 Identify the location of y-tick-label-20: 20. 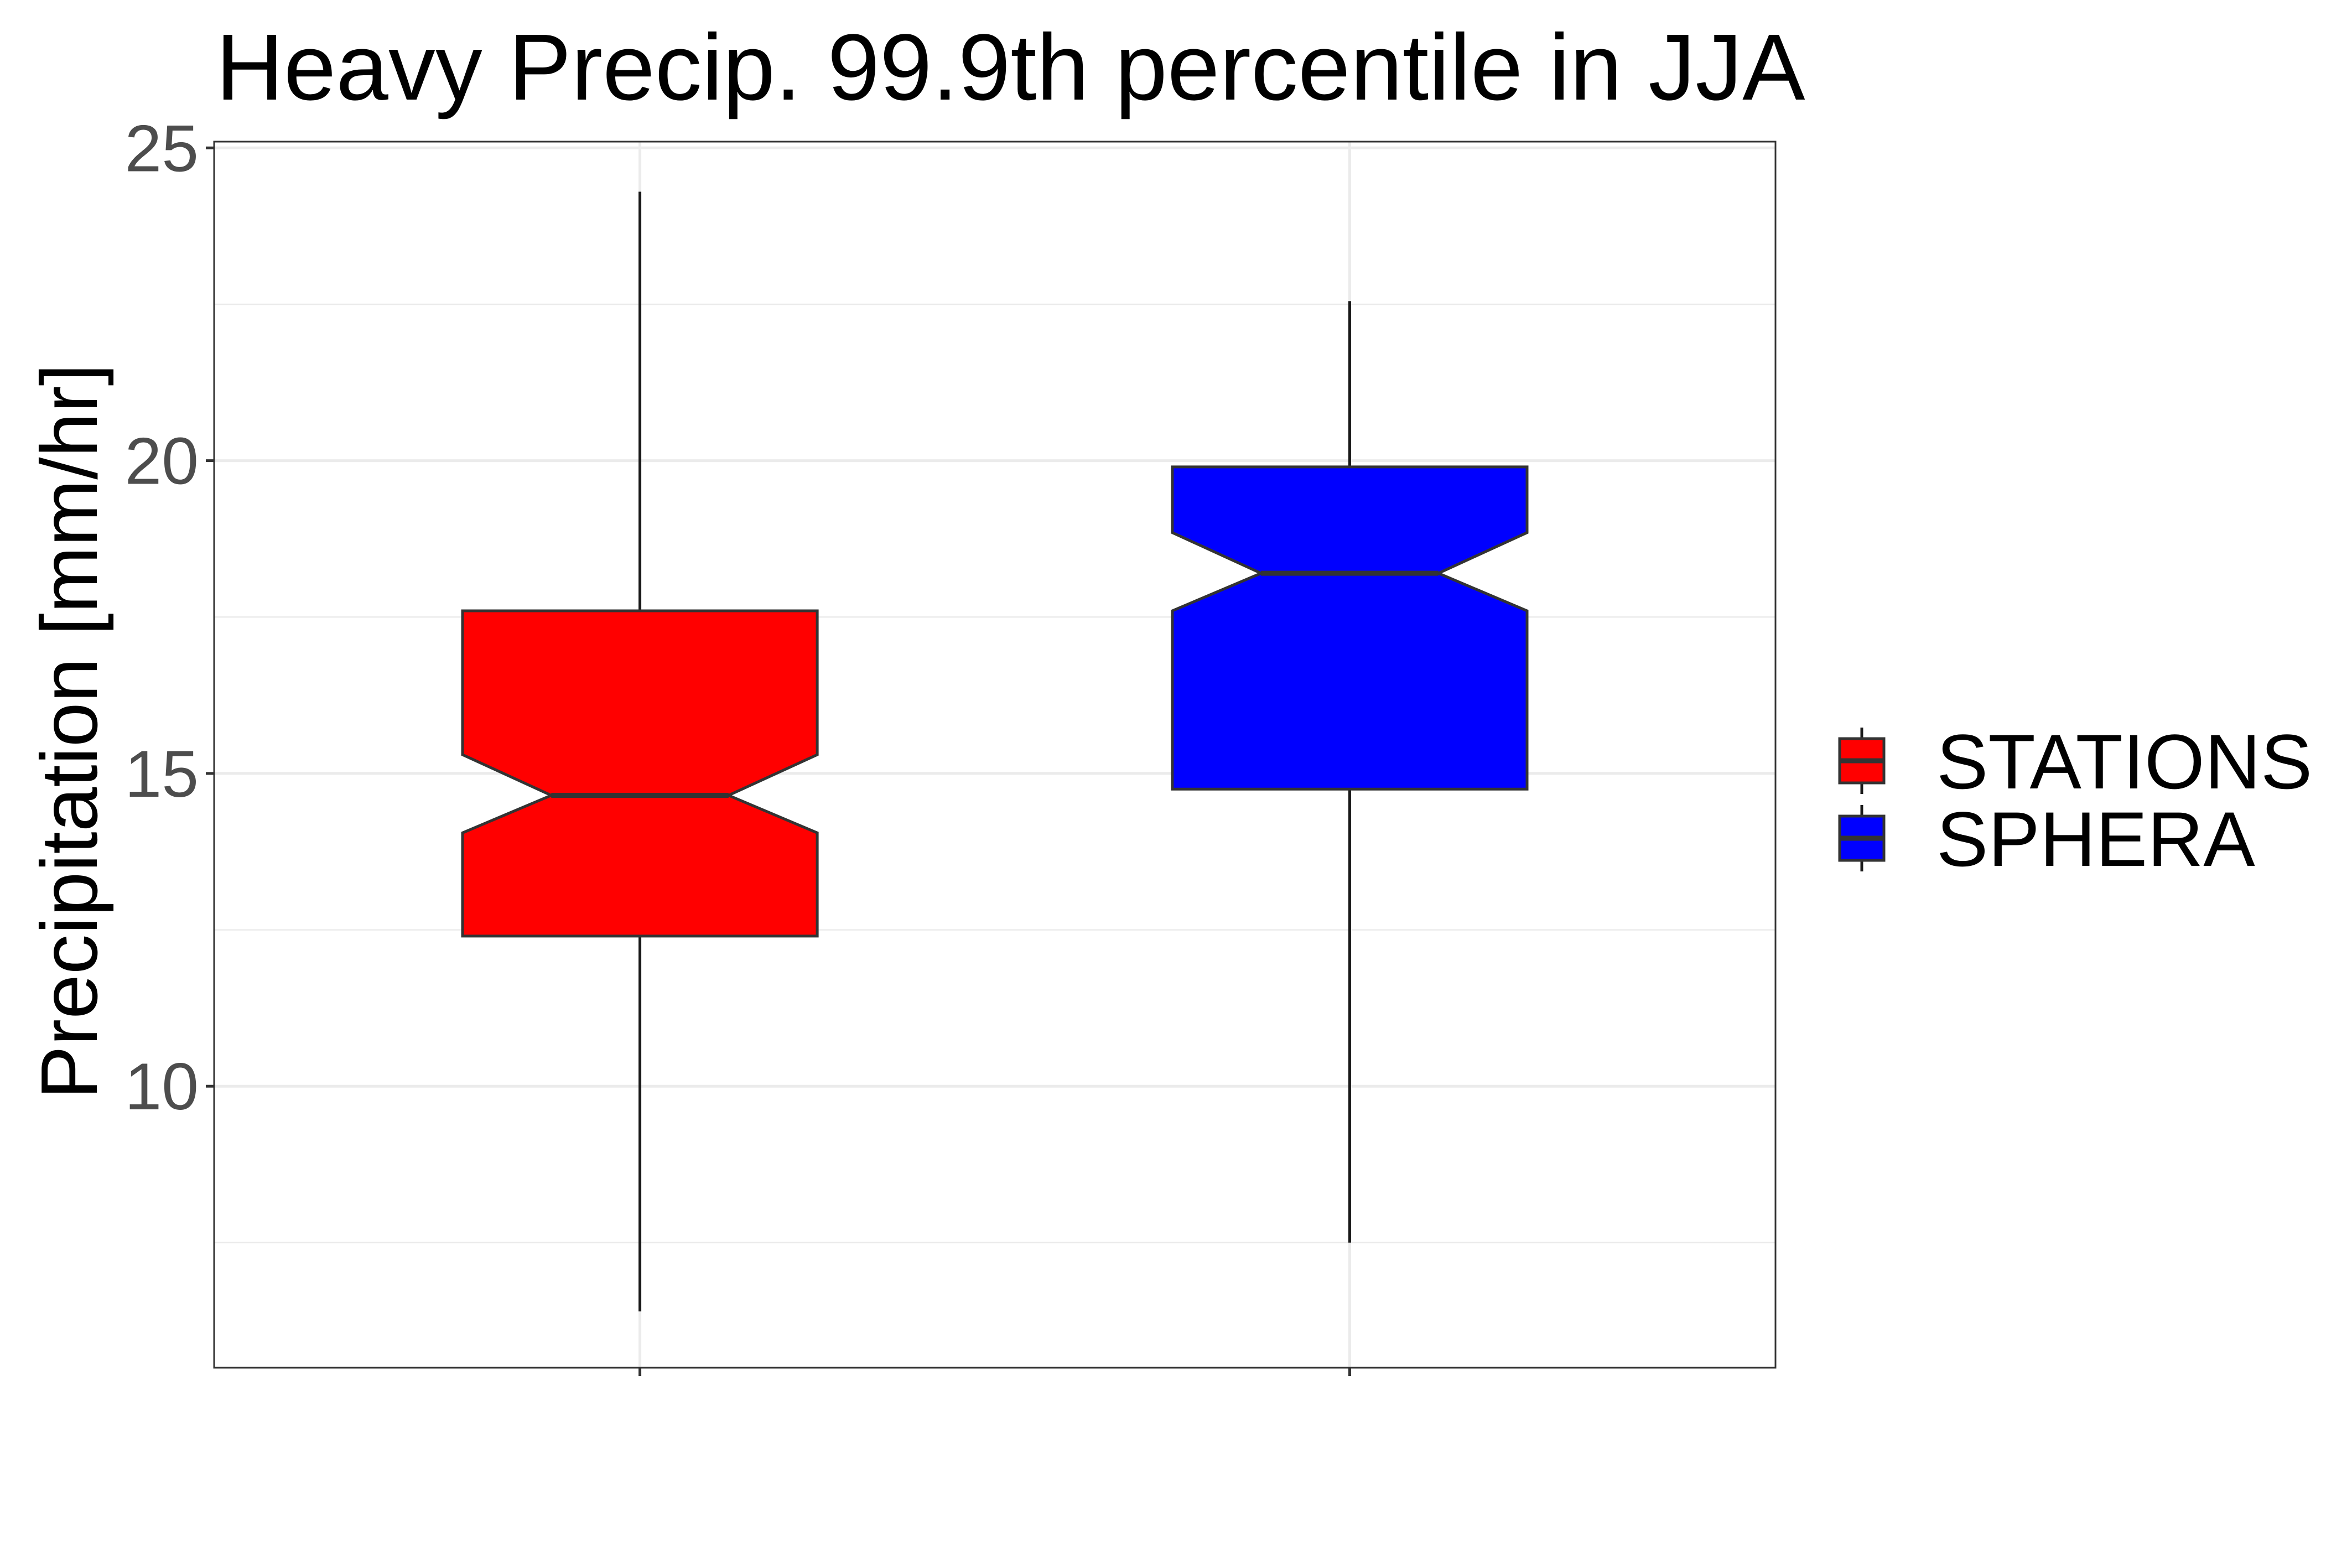
(162, 461).